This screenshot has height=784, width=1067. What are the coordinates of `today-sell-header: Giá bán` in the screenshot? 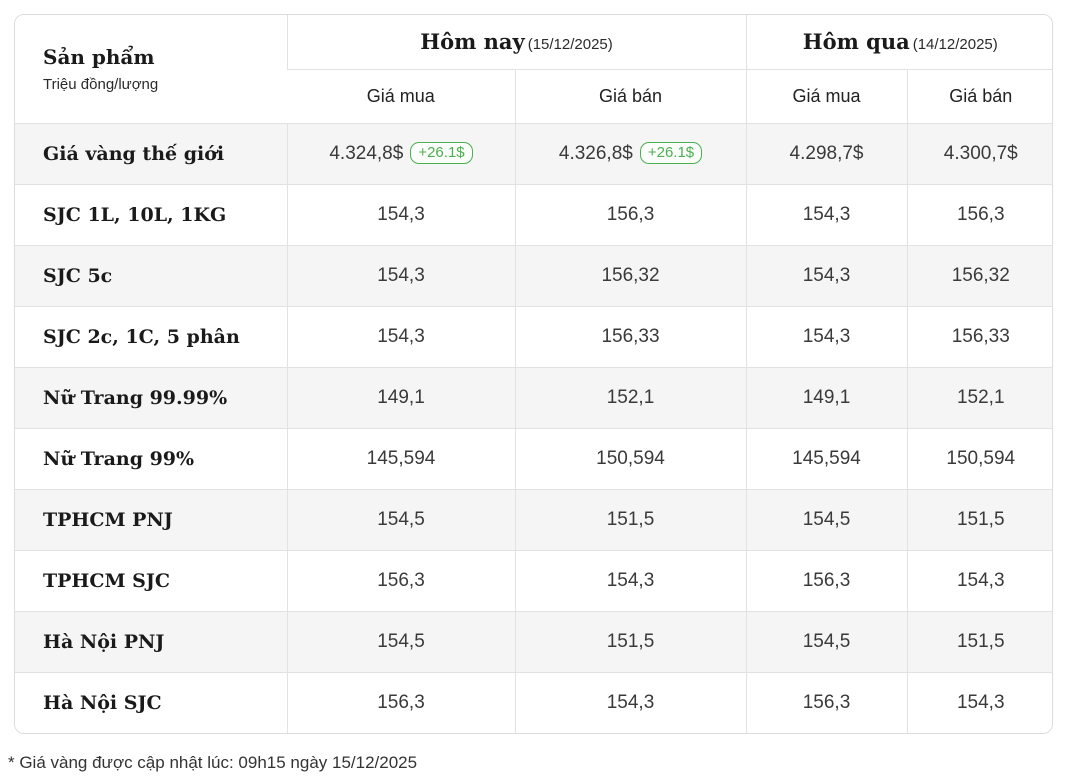 It's located at (630, 95).